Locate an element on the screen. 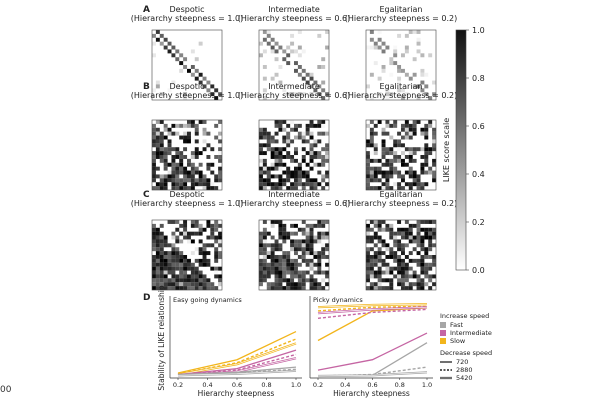 The width and height of the screenshot is (600, 400). colorbar-tick-label: 1.0 is located at coordinates (478, 30).